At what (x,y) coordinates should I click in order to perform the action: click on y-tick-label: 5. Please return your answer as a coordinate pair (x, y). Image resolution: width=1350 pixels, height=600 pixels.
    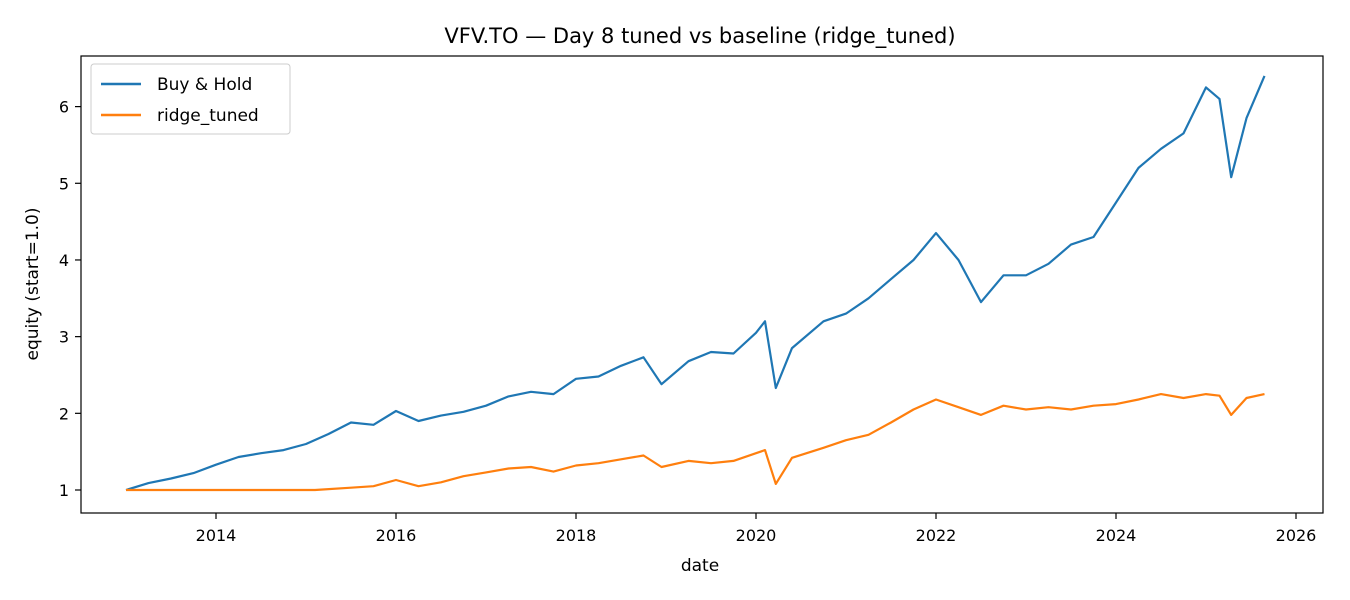
    Looking at the image, I should click on (64, 183).